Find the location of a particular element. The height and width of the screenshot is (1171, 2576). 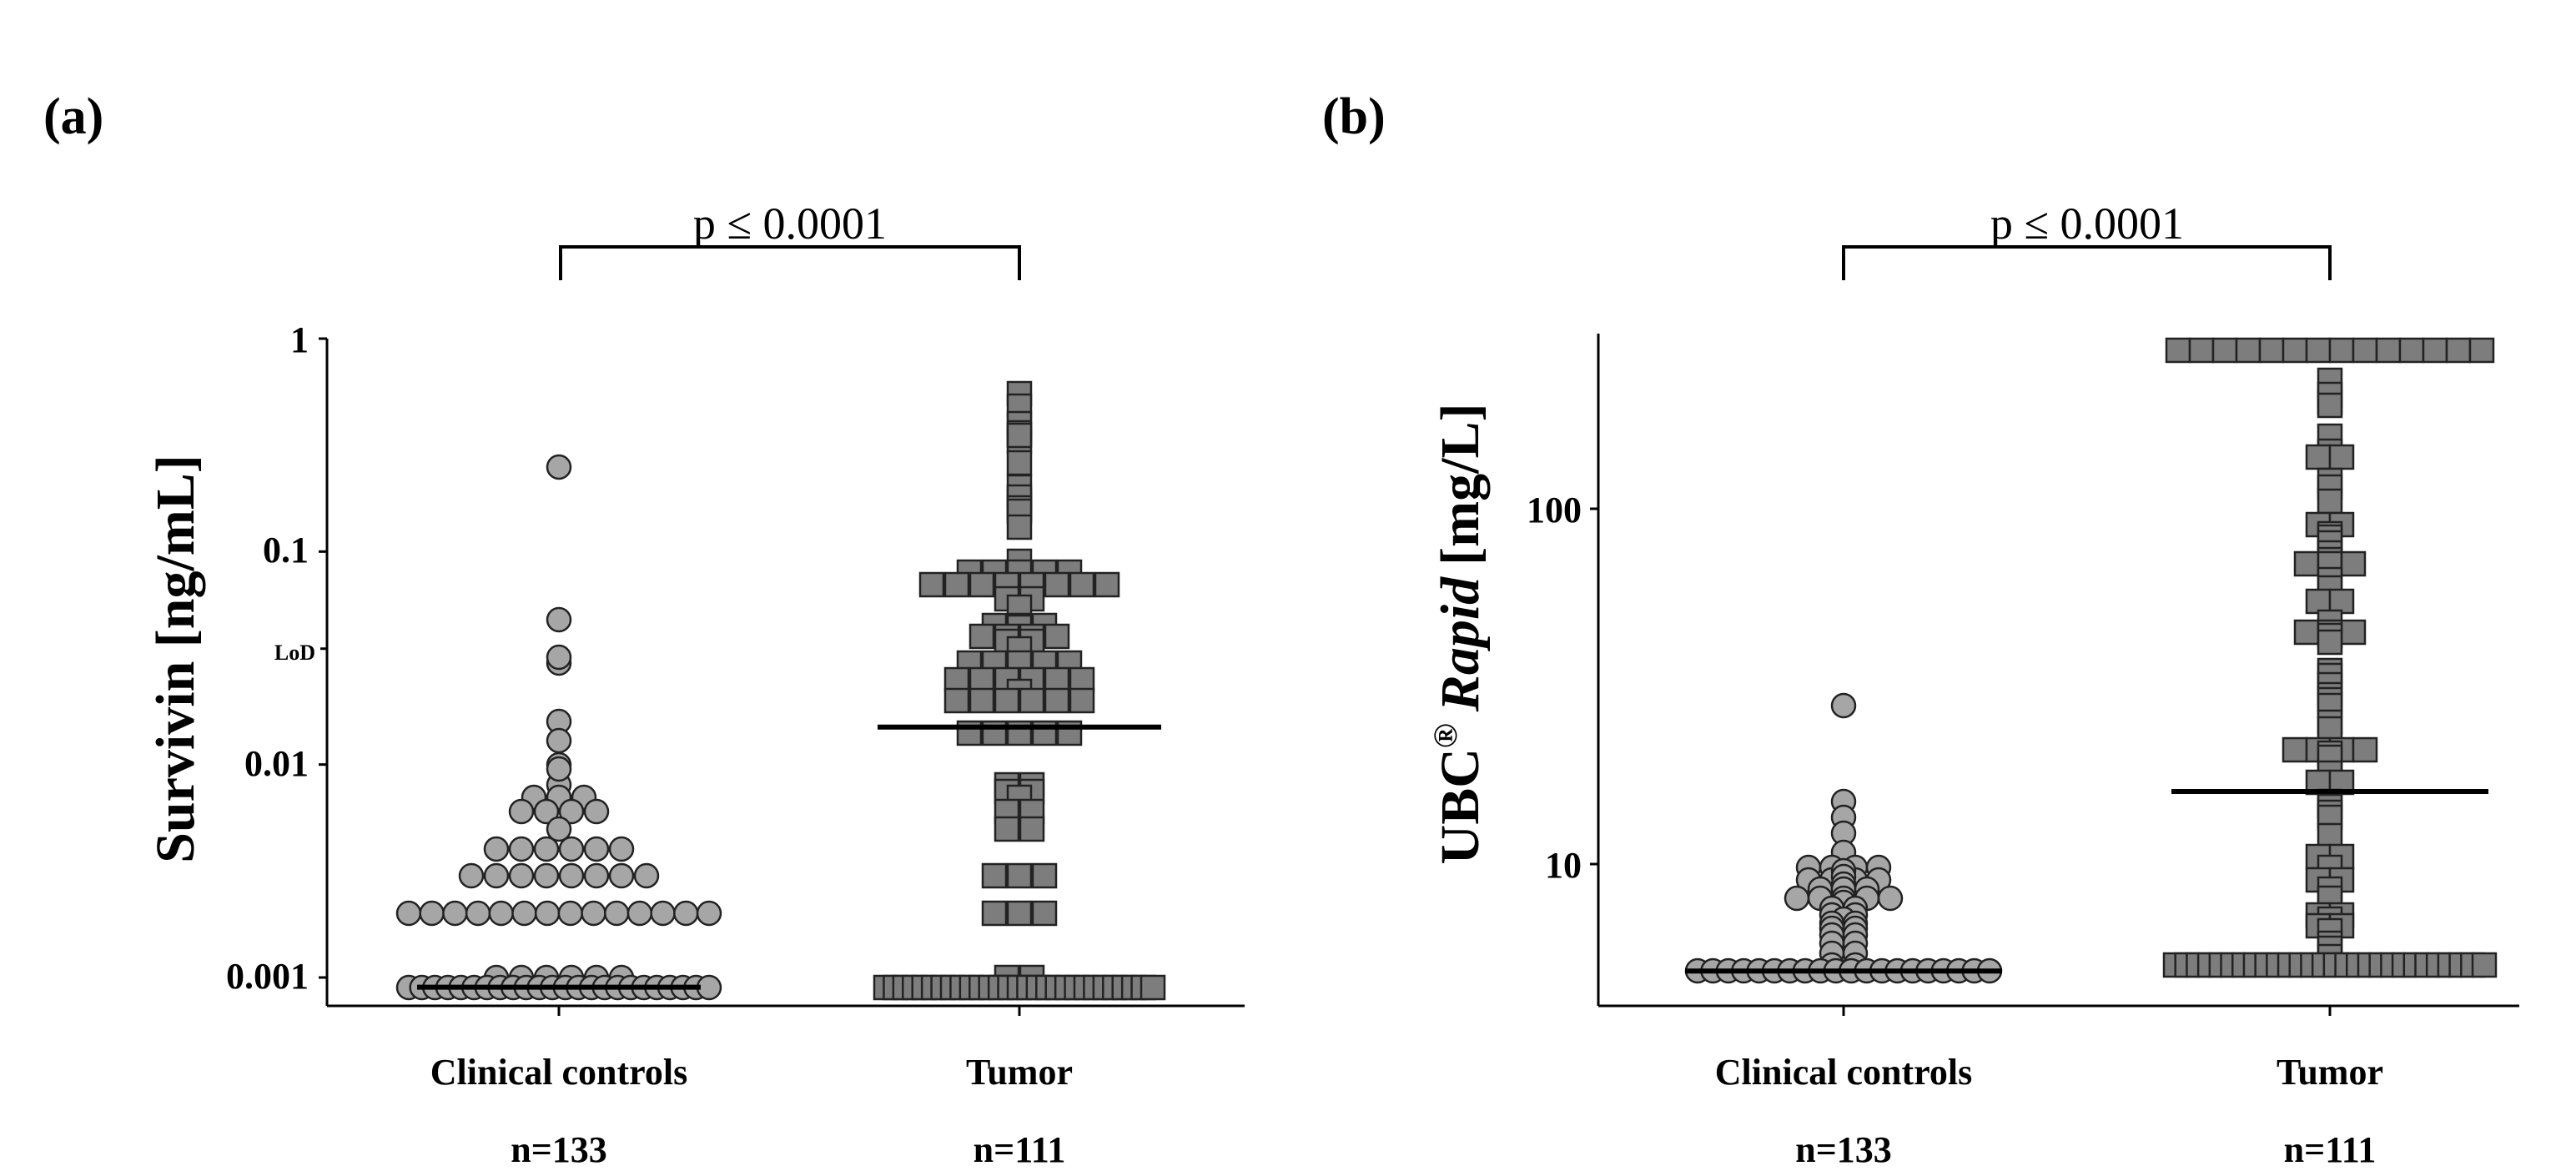

y-tick-label-a-0-001: 0.001 is located at coordinates (267, 976).